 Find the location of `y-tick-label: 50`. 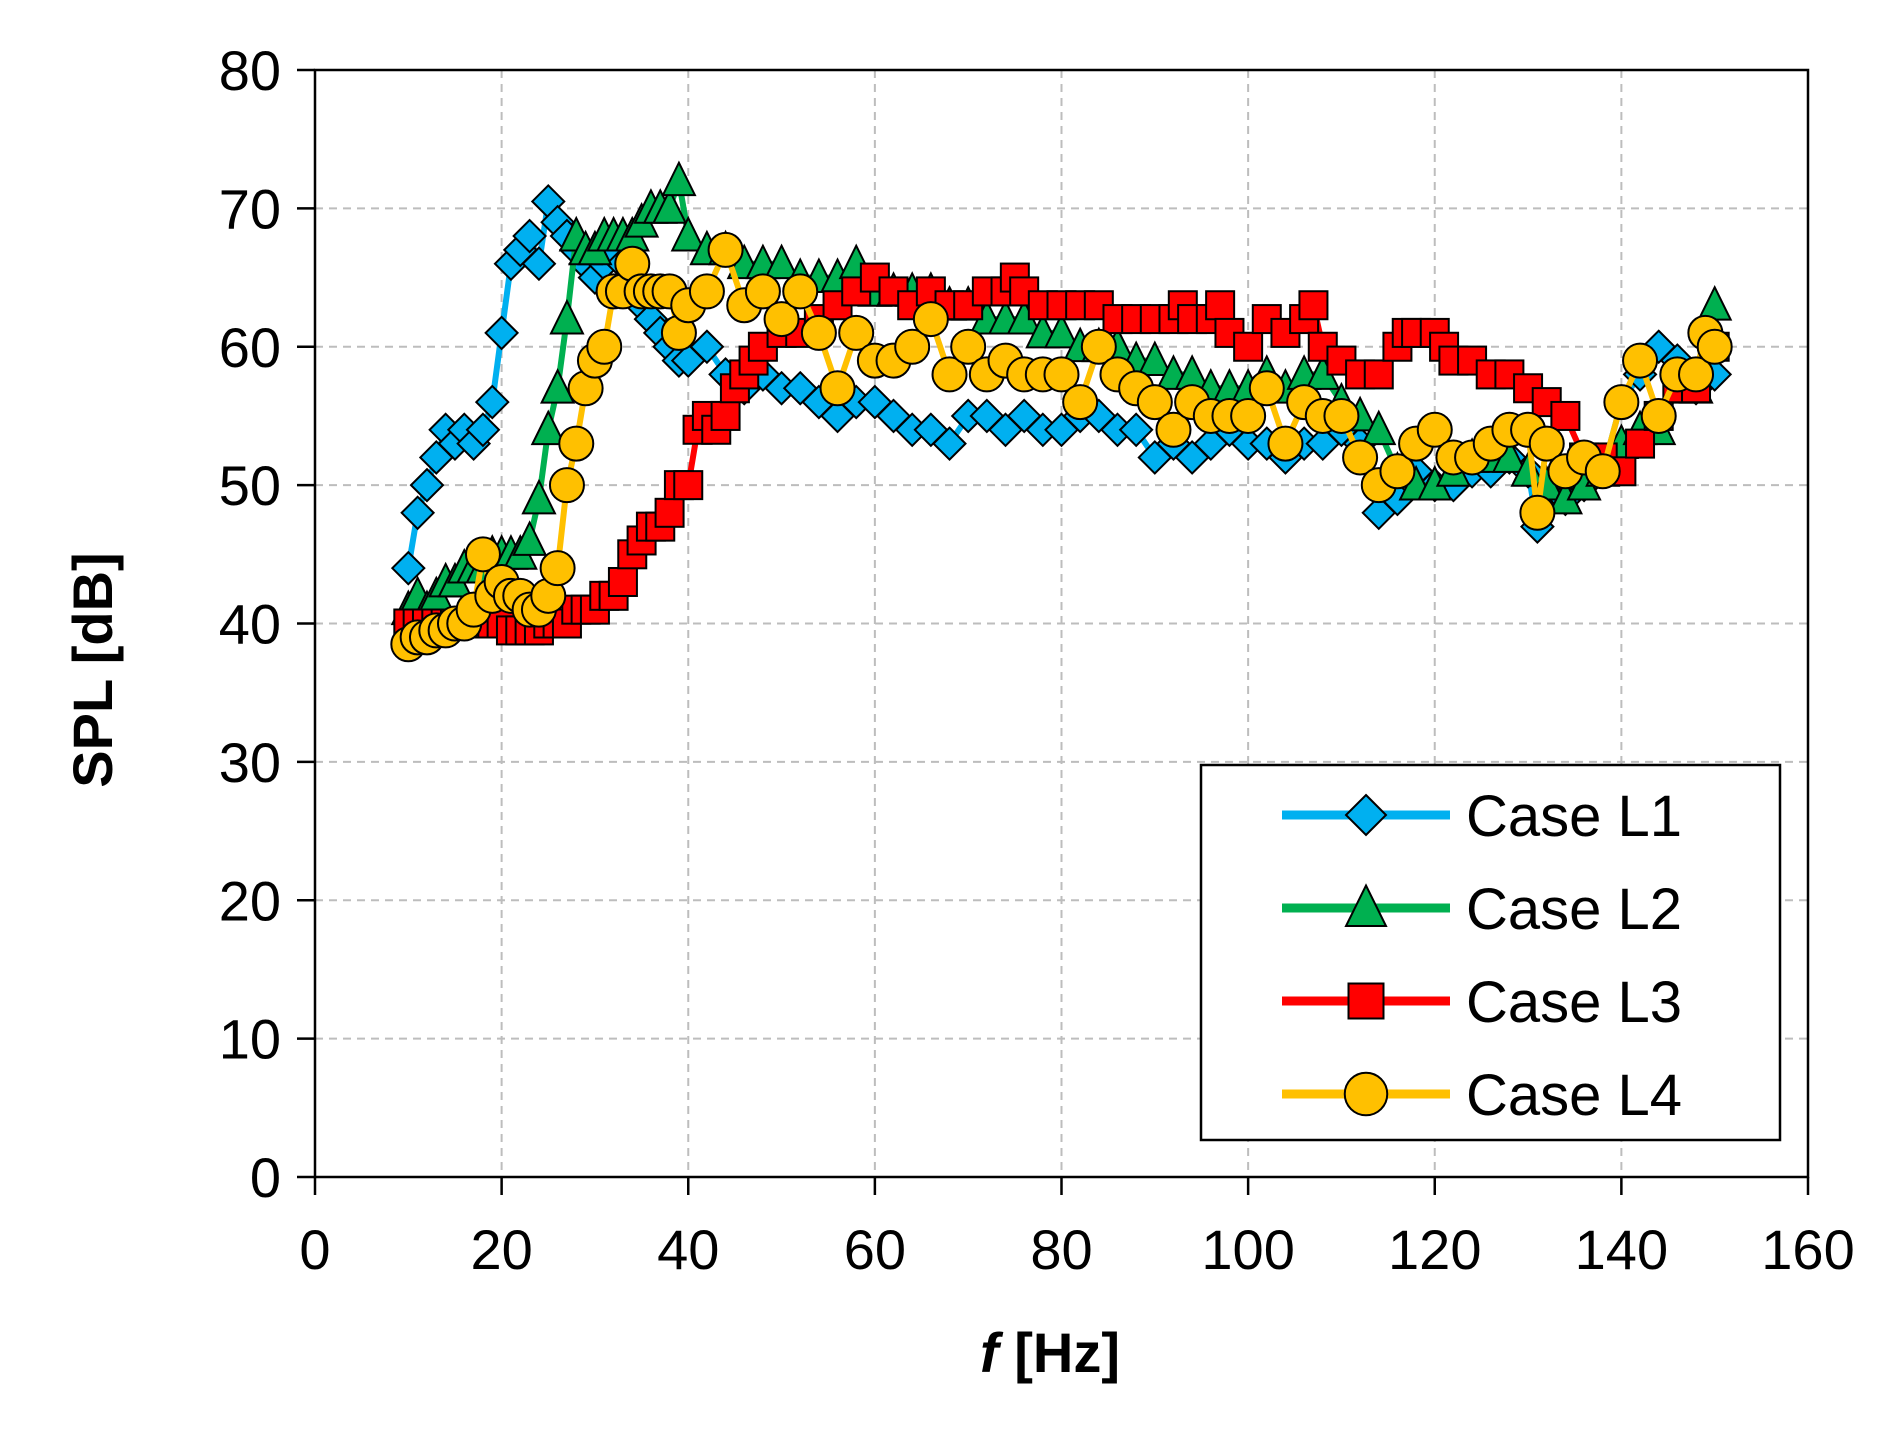

y-tick-label: 50 is located at coordinates (250, 485).